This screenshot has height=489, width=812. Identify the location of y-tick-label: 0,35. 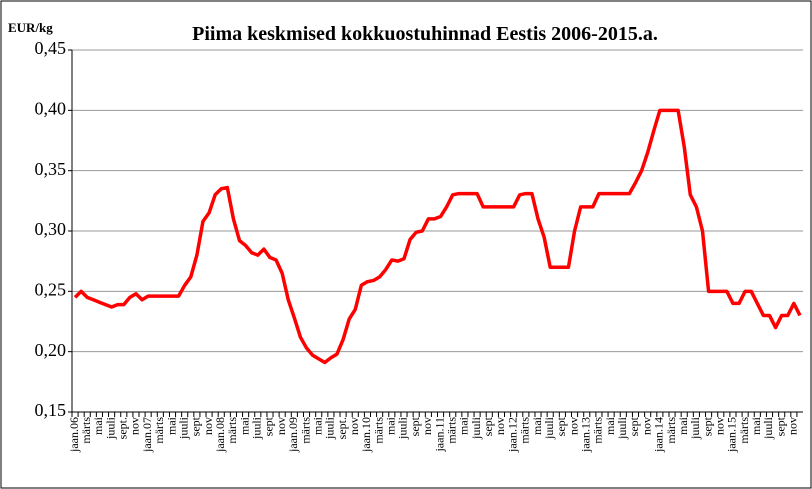
(51, 169).